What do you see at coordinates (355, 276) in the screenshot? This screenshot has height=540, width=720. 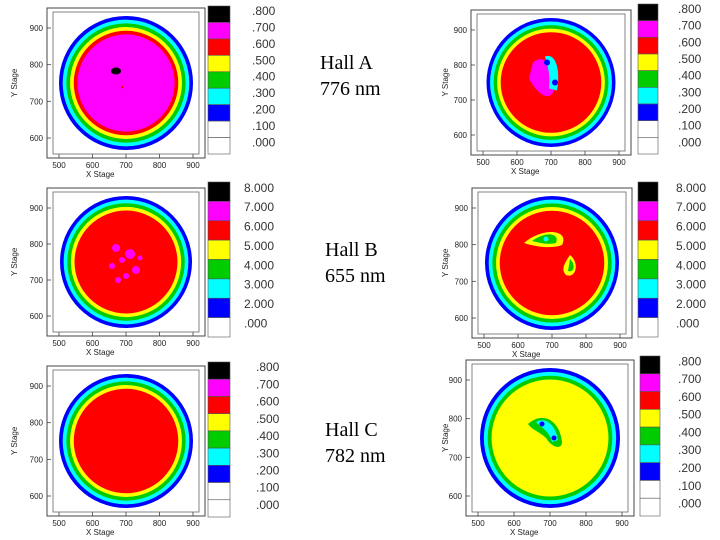 I see `hall-b-value: 655 nm` at bounding box center [355, 276].